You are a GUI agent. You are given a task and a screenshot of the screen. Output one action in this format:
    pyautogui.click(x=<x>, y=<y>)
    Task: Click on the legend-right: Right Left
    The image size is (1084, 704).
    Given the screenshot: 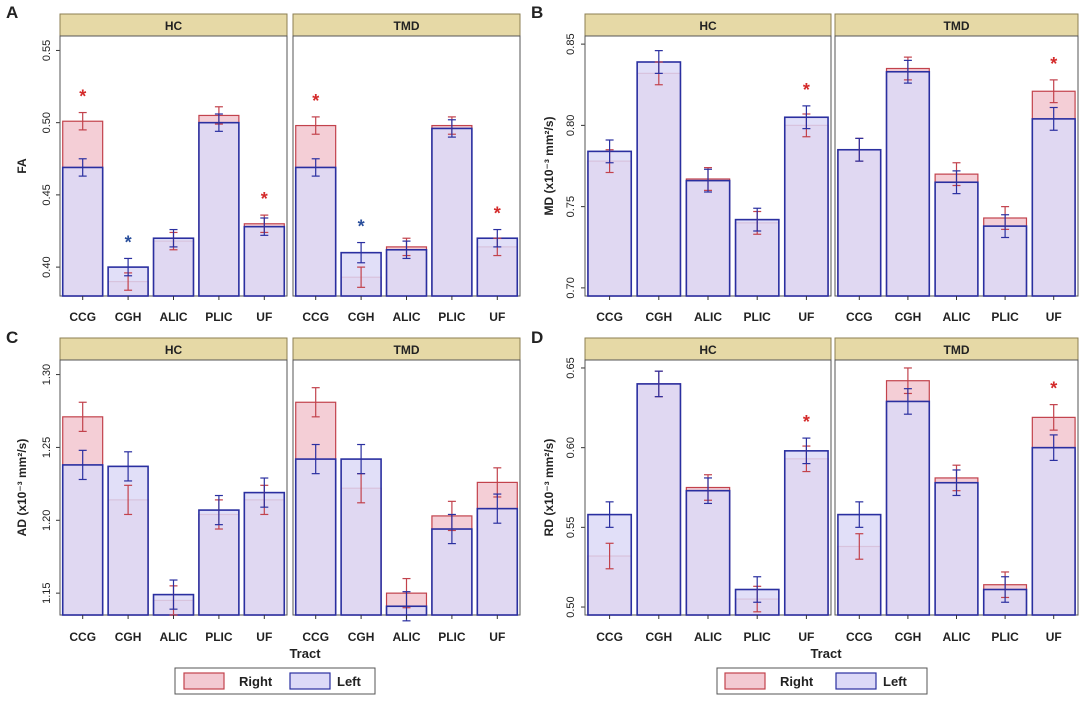 What is the action you would take?
    pyautogui.click(x=822, y=681)
    